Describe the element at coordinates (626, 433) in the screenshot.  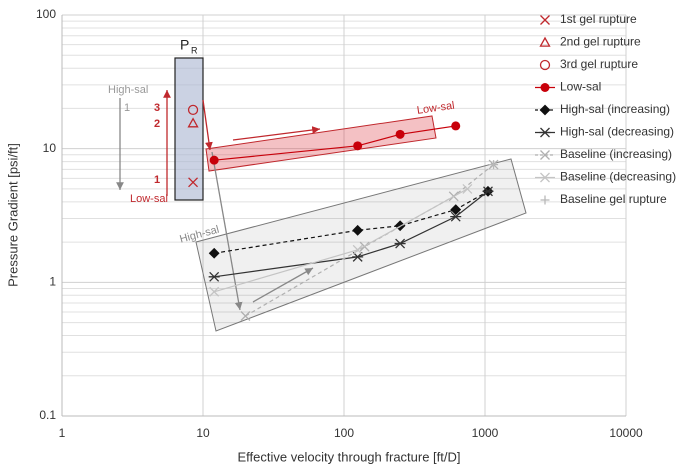
I see `x-tick-label: 10000` at that location.